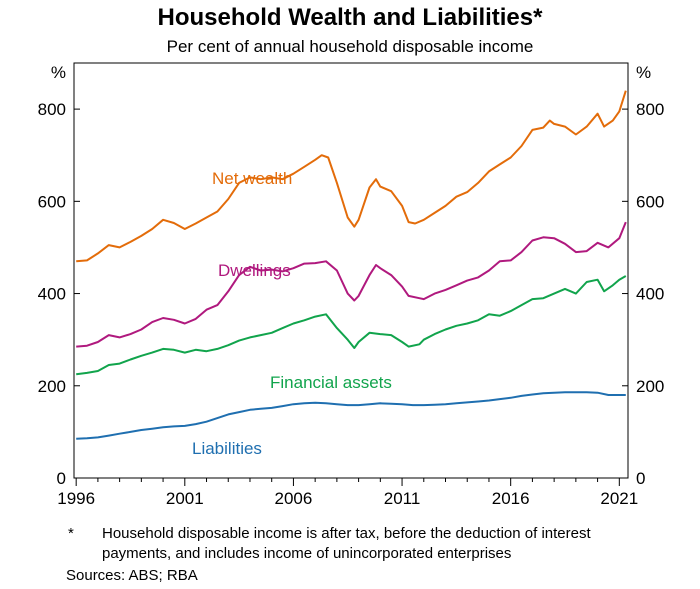  What do you see at coordinates (58, 72) in the screenshot?
I see `y-unit-left: %` at bounding box center [58, 72].